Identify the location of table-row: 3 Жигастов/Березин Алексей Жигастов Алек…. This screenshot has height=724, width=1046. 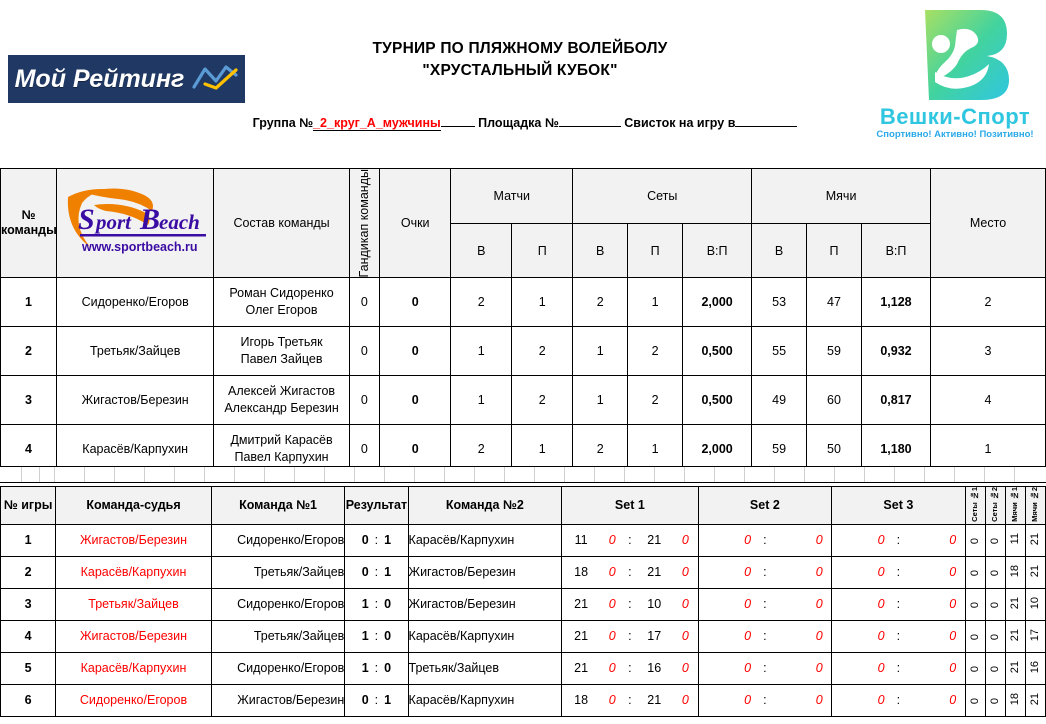
(523, 400).